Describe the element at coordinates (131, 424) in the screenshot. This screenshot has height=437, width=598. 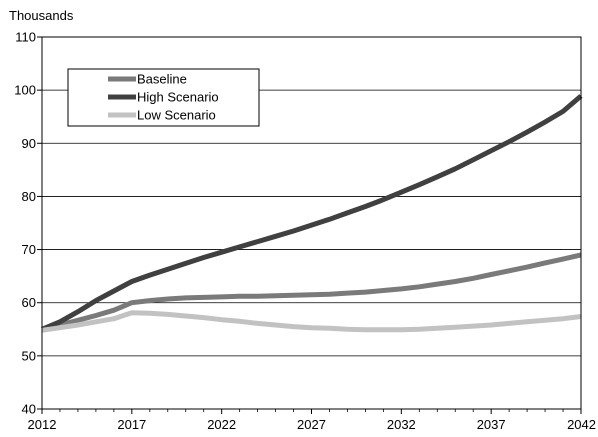
I see `x-tick-label: 2017` at that location.